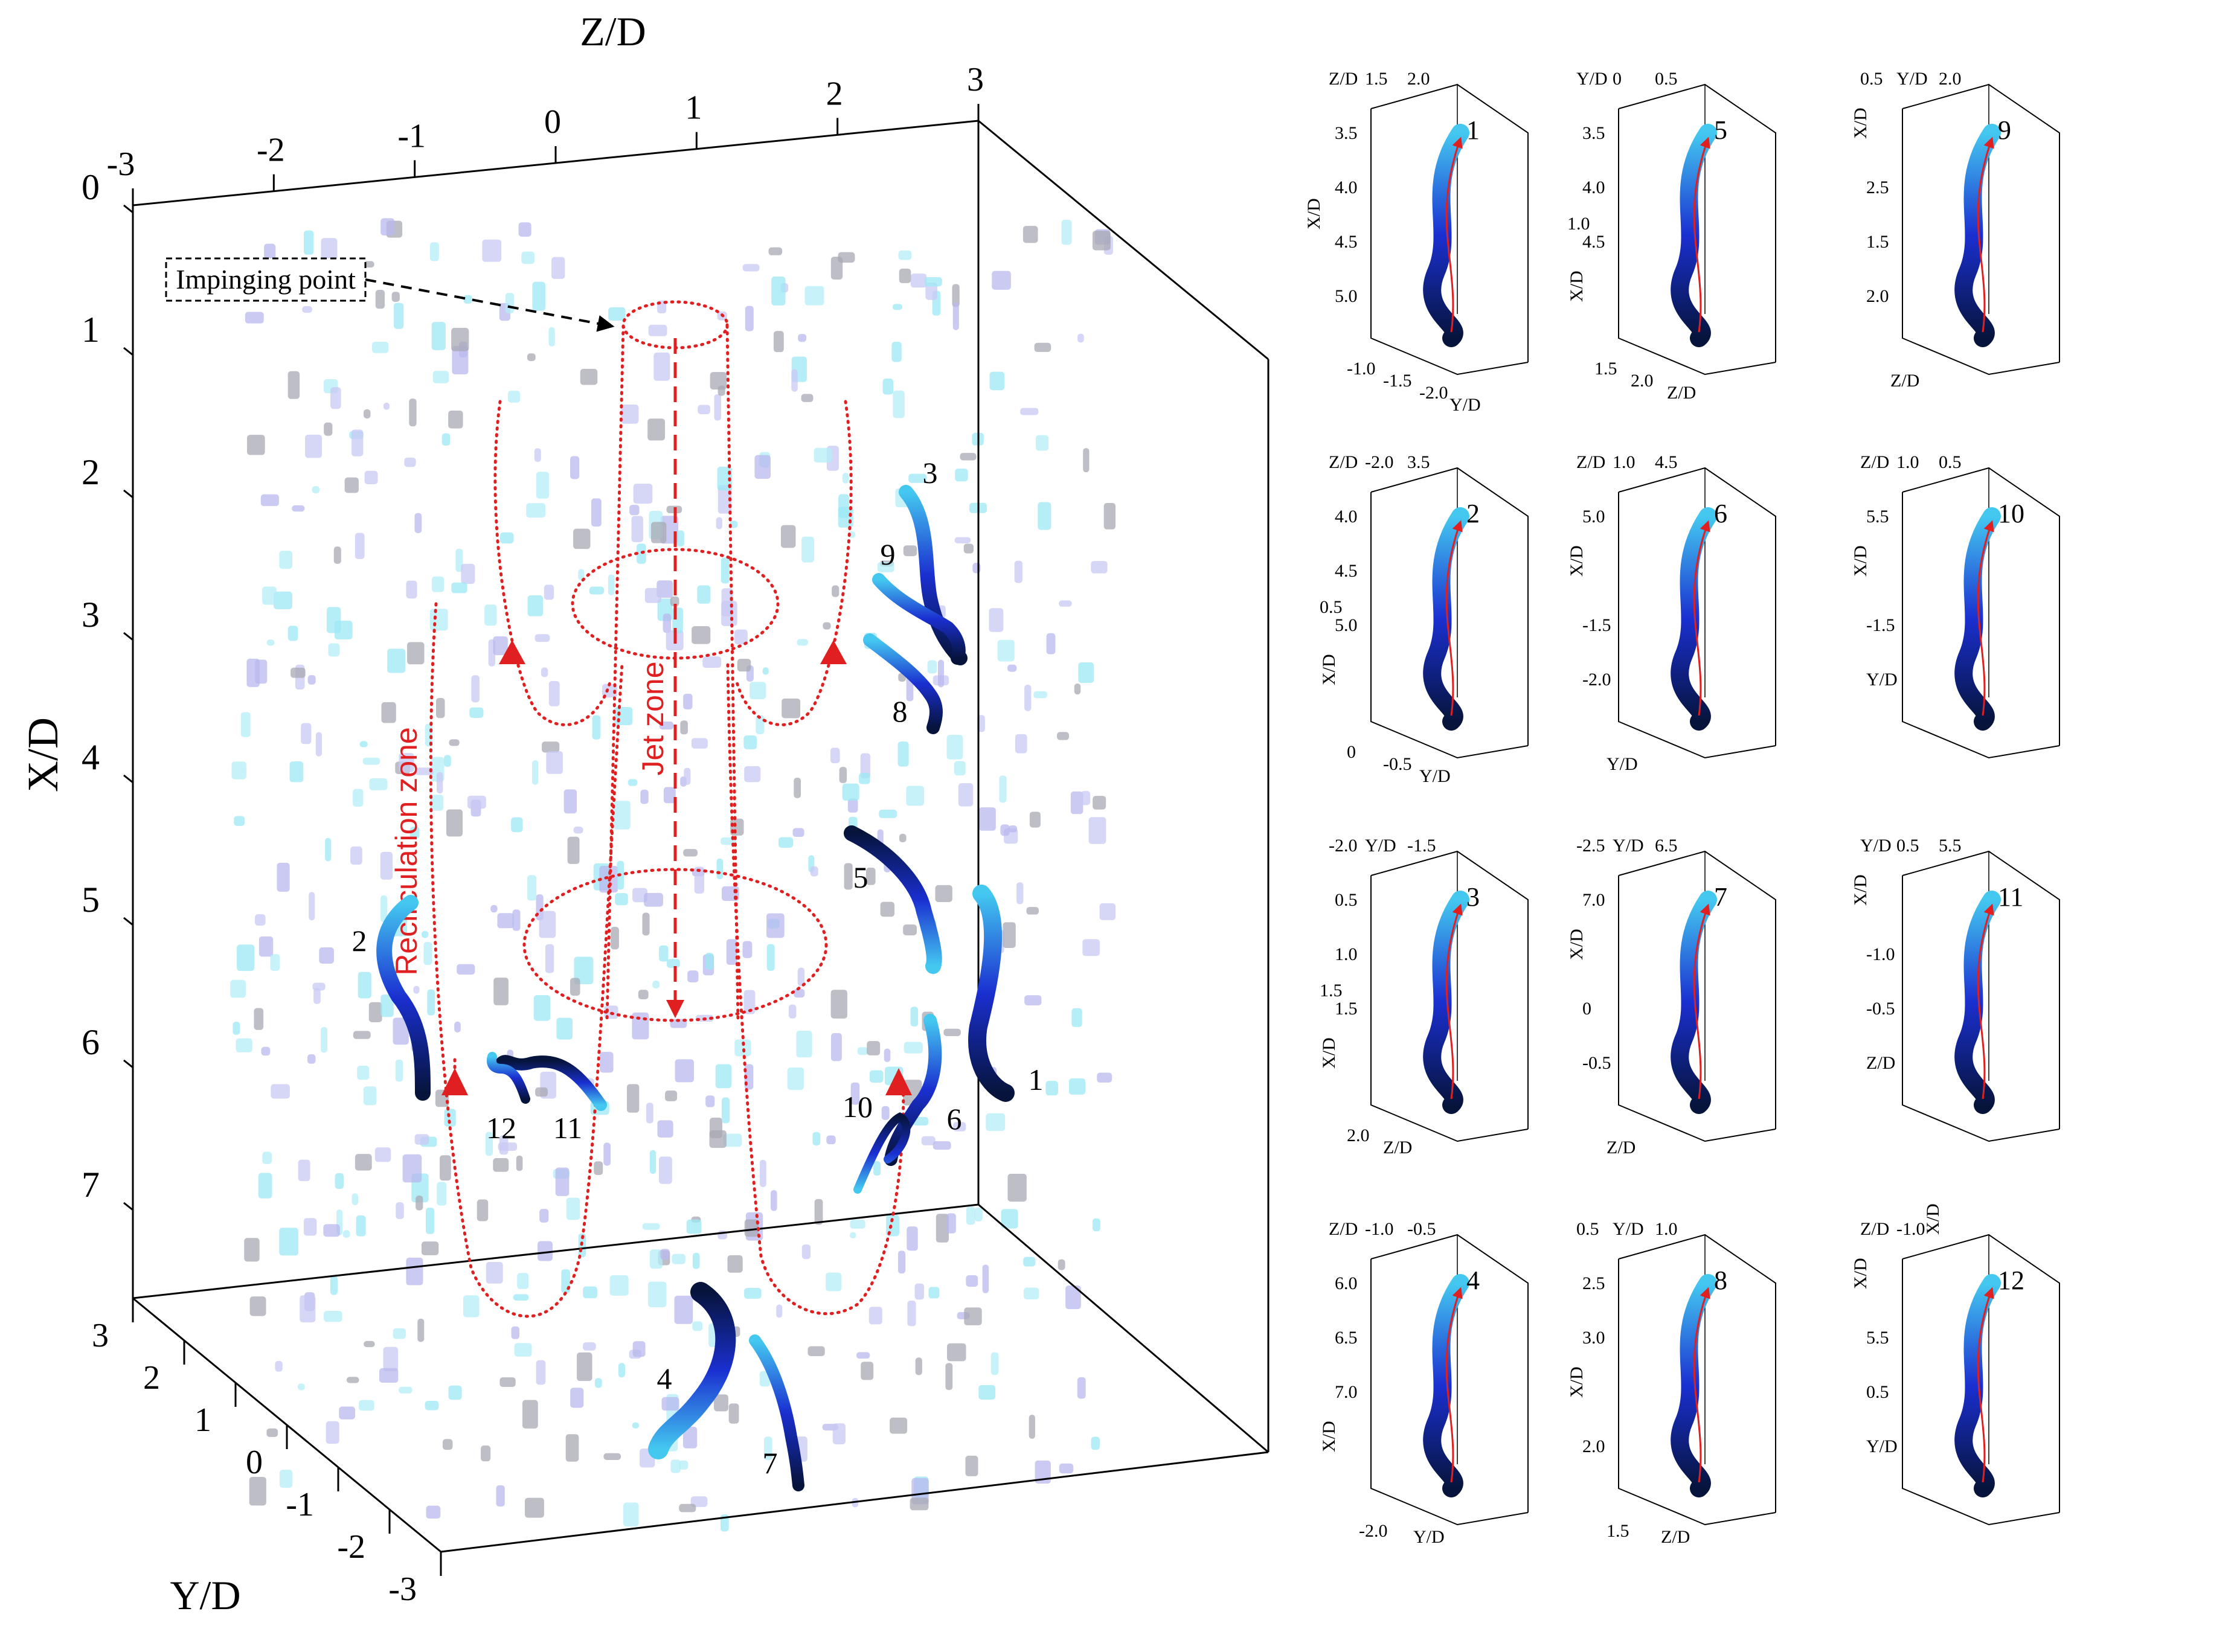  I want to click on subplot-direction-arrow, so click(1985, 618).